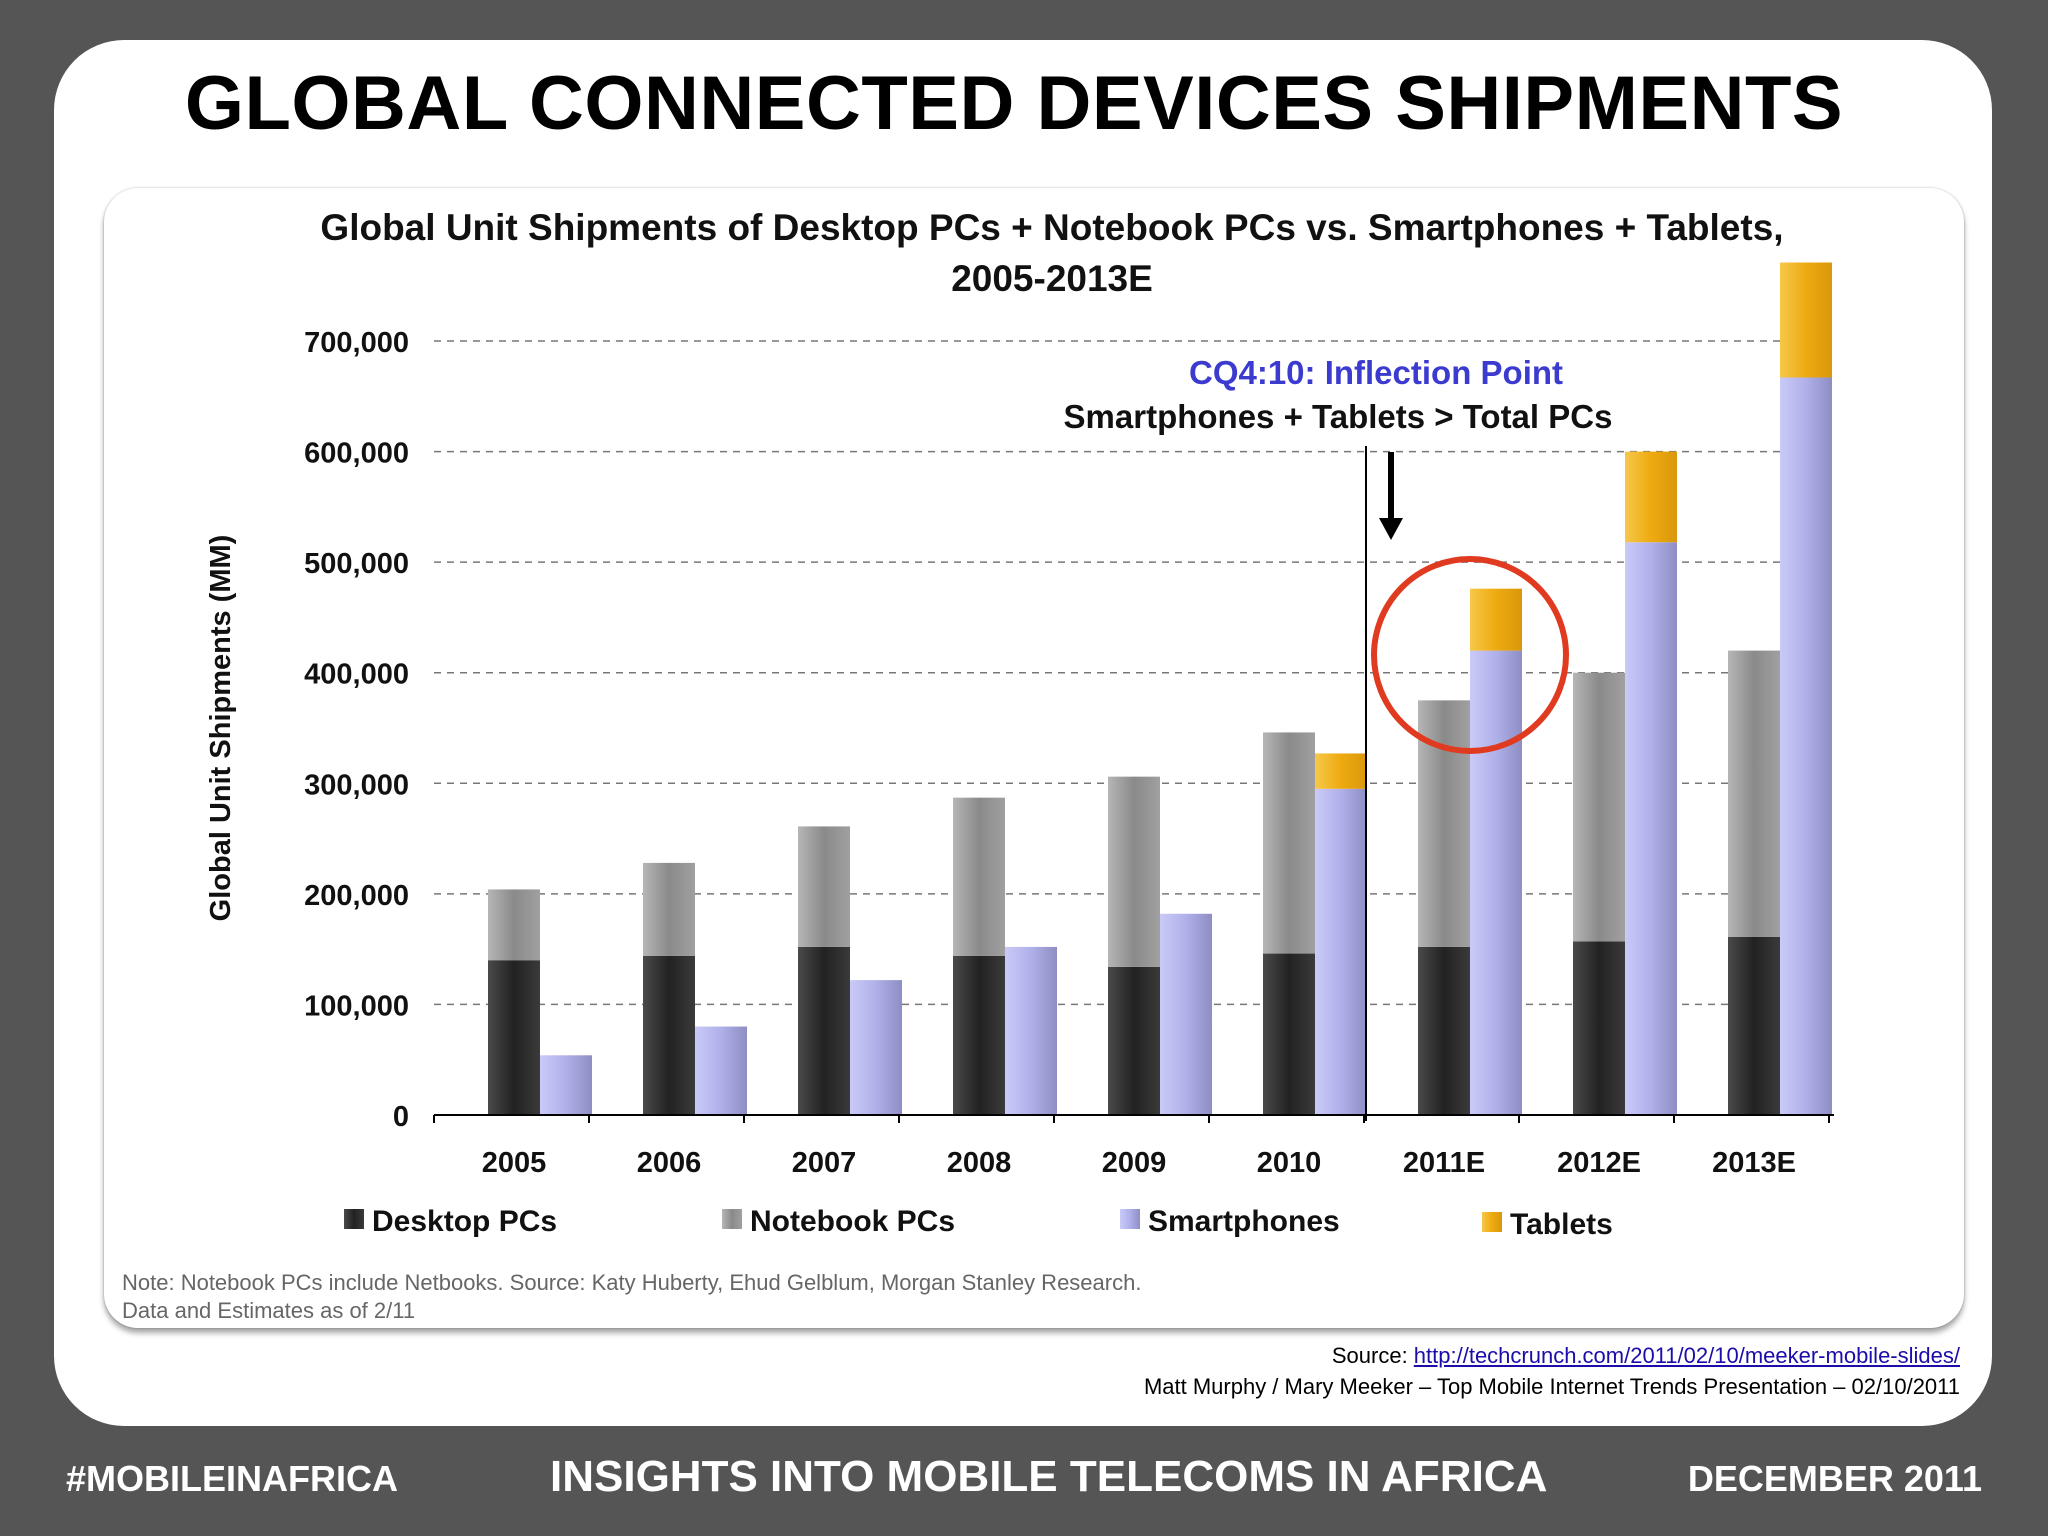 The height and width of the screenshot is (1536, 2048). What do you see at coordinates (356, 896) in the screenshot?
I see `y-tick-label: 200,000` at bounding box center [356, 896].